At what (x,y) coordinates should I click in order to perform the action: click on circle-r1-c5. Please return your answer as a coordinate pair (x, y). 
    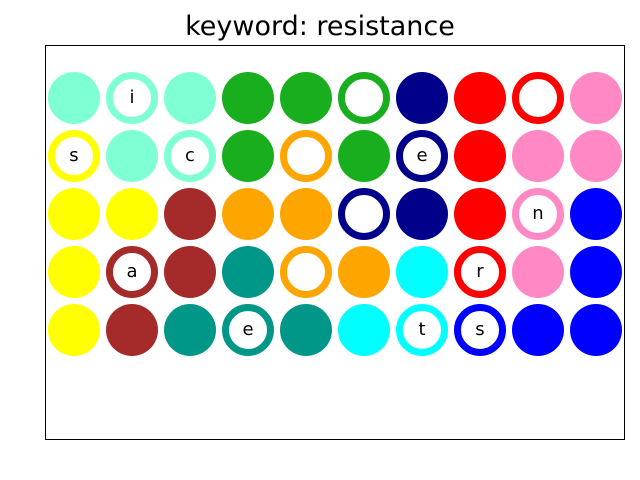
    Looking at the image, I should click on (306, 98).